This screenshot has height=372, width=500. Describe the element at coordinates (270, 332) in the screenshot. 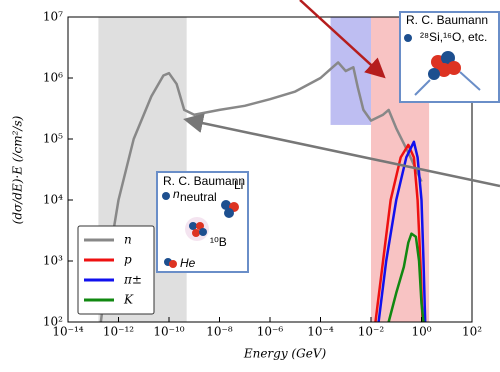

I see `x-tick-label: 10⁻⁶` at that location.